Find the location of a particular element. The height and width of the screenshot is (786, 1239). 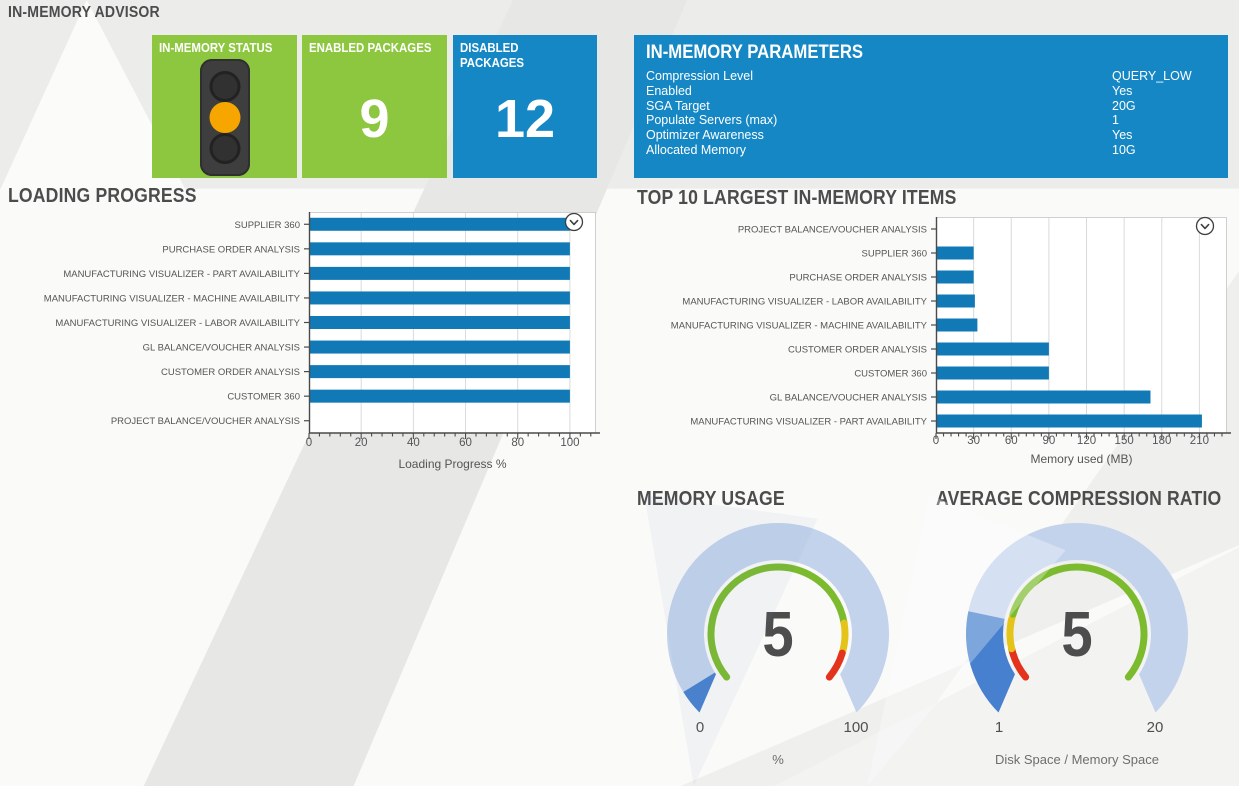

x-tick-label: 80 is located at coordinates (517, 443).